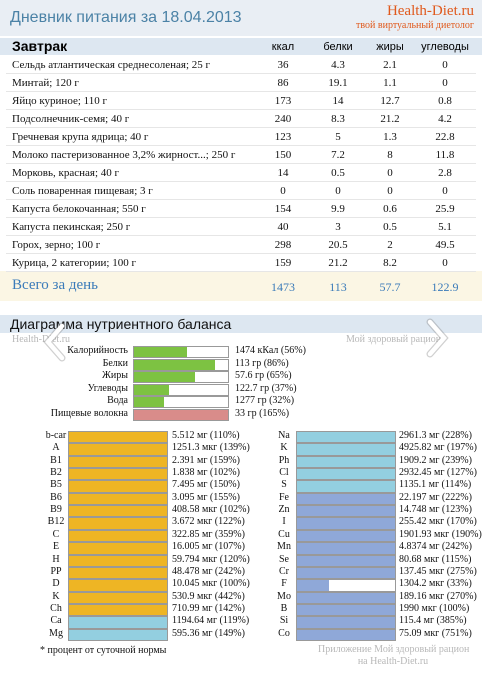 The height and width of the screenshot is (680, 482). What do you see at coordinates (284, 510) in the screenshot?
I see `nutrient-label: Zn` at bounding box center [284, 510].